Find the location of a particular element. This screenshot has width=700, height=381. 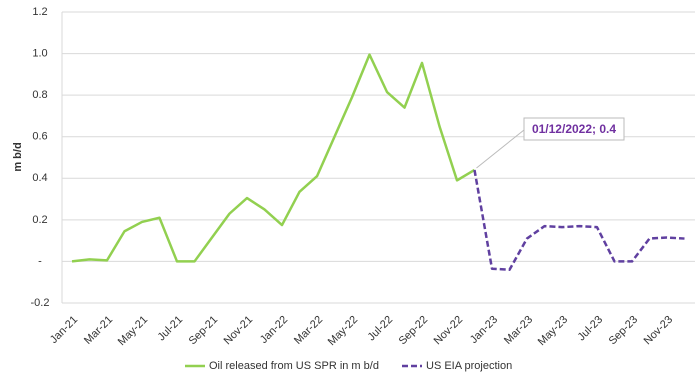

x-tick-label: Jan-21 is located at coordinates (64, 330).